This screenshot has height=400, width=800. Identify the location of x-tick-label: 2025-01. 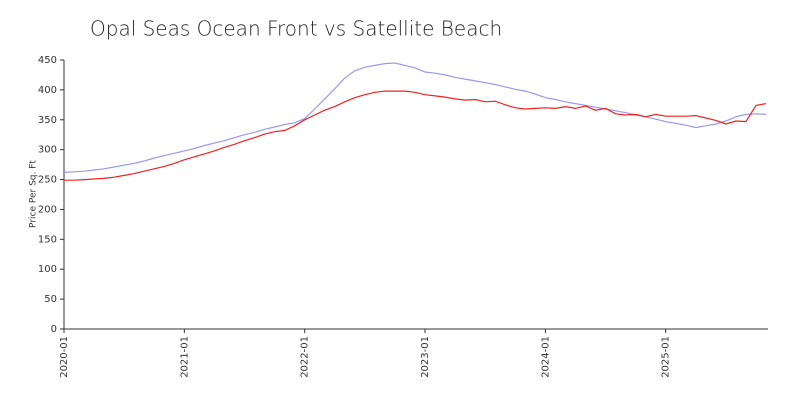
(666, 357).